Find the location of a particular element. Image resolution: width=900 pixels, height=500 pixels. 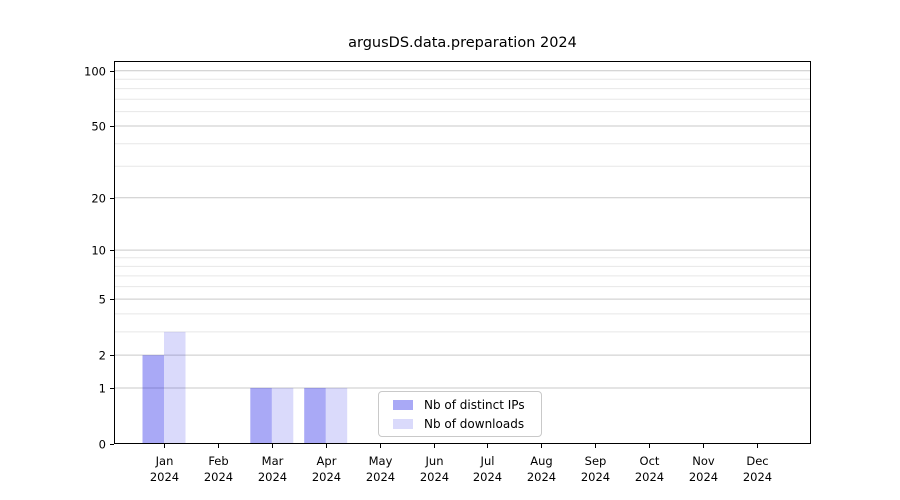

legend-swatch-downloads is located at coordinates (403, 423).